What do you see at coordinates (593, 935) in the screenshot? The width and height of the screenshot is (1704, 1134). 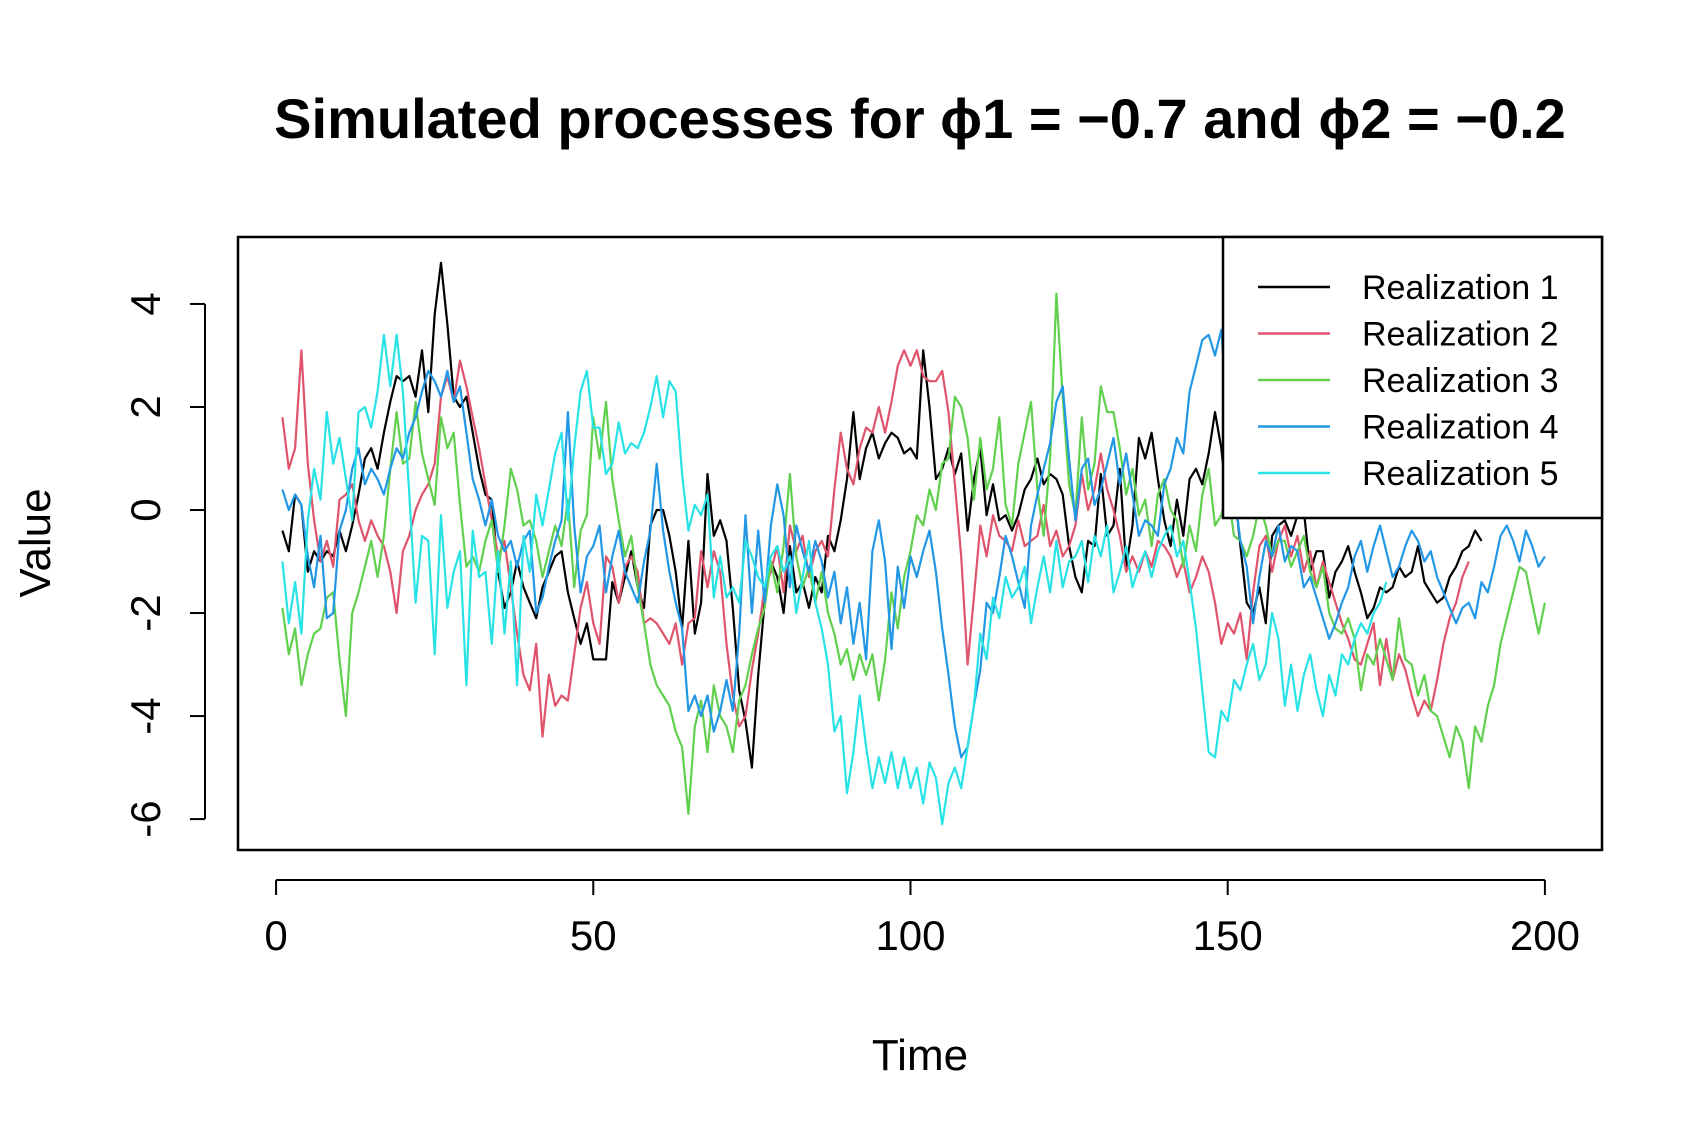 I see `x-tick-label: 50` at bounding box center [593, 935].